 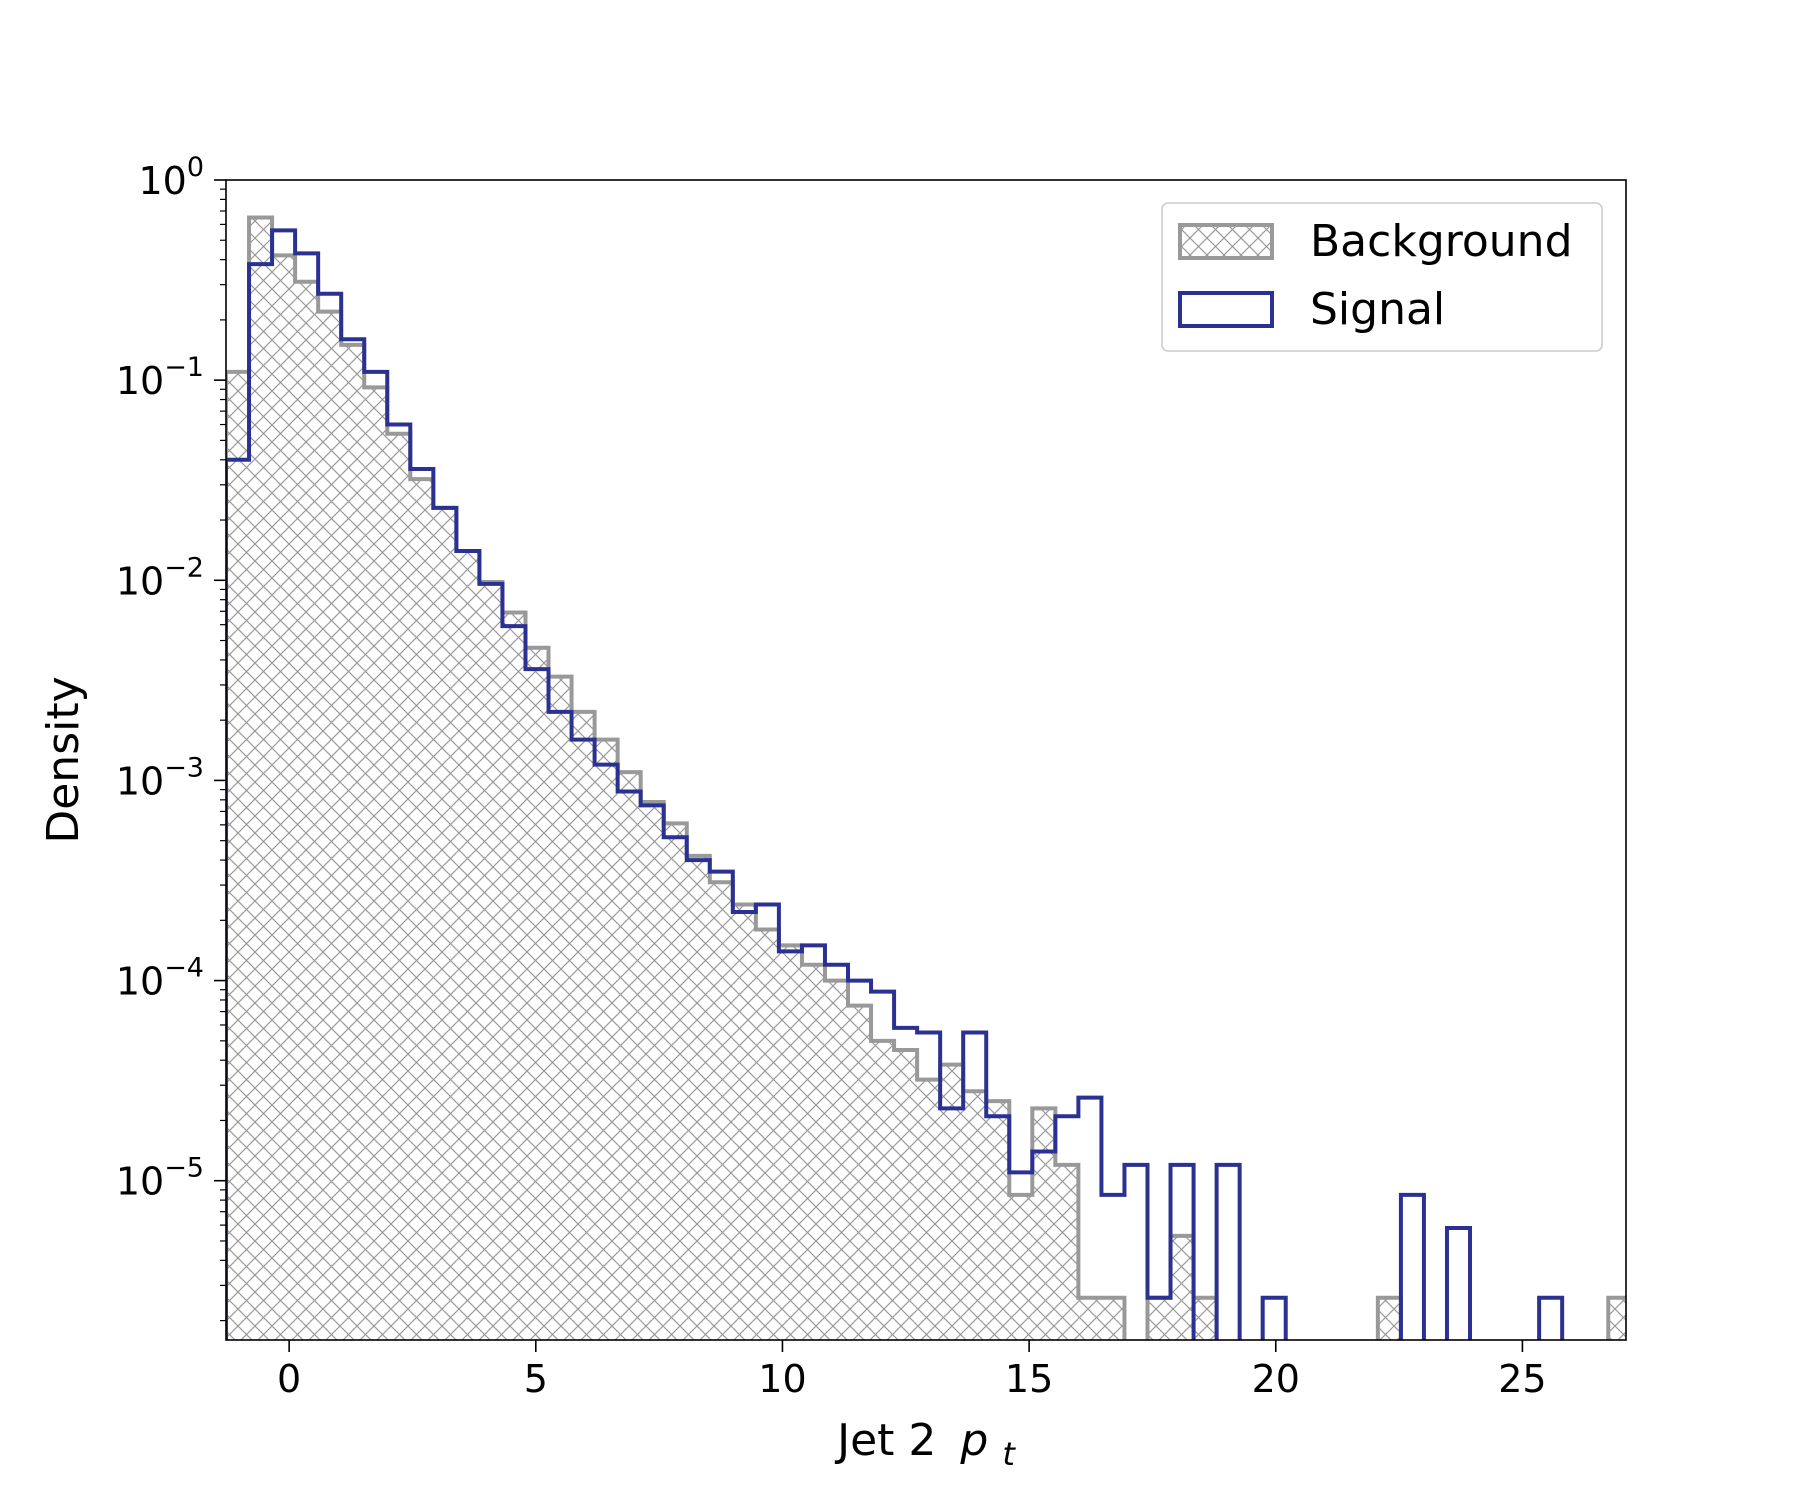 What do you see at coordinates (536, 1379) in the screenshot?
I see `x-tick-label: 5` at bounding box center [536, 1379].